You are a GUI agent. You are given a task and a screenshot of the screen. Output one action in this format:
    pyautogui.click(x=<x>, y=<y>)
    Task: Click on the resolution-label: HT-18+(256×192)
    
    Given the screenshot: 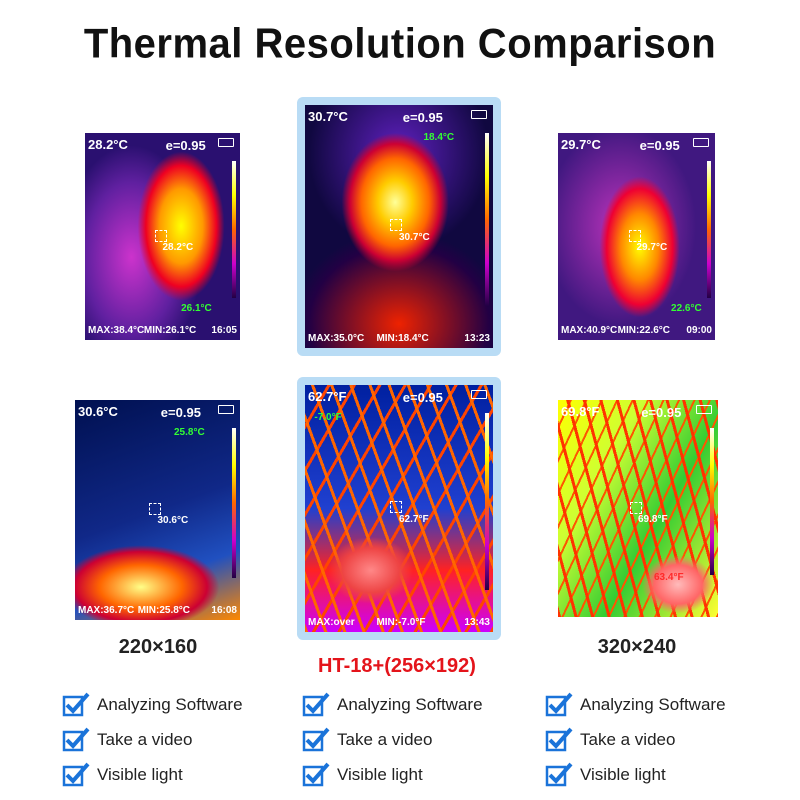 What is the action you would take?
    pyautogui.click(x=397, y=666)
    